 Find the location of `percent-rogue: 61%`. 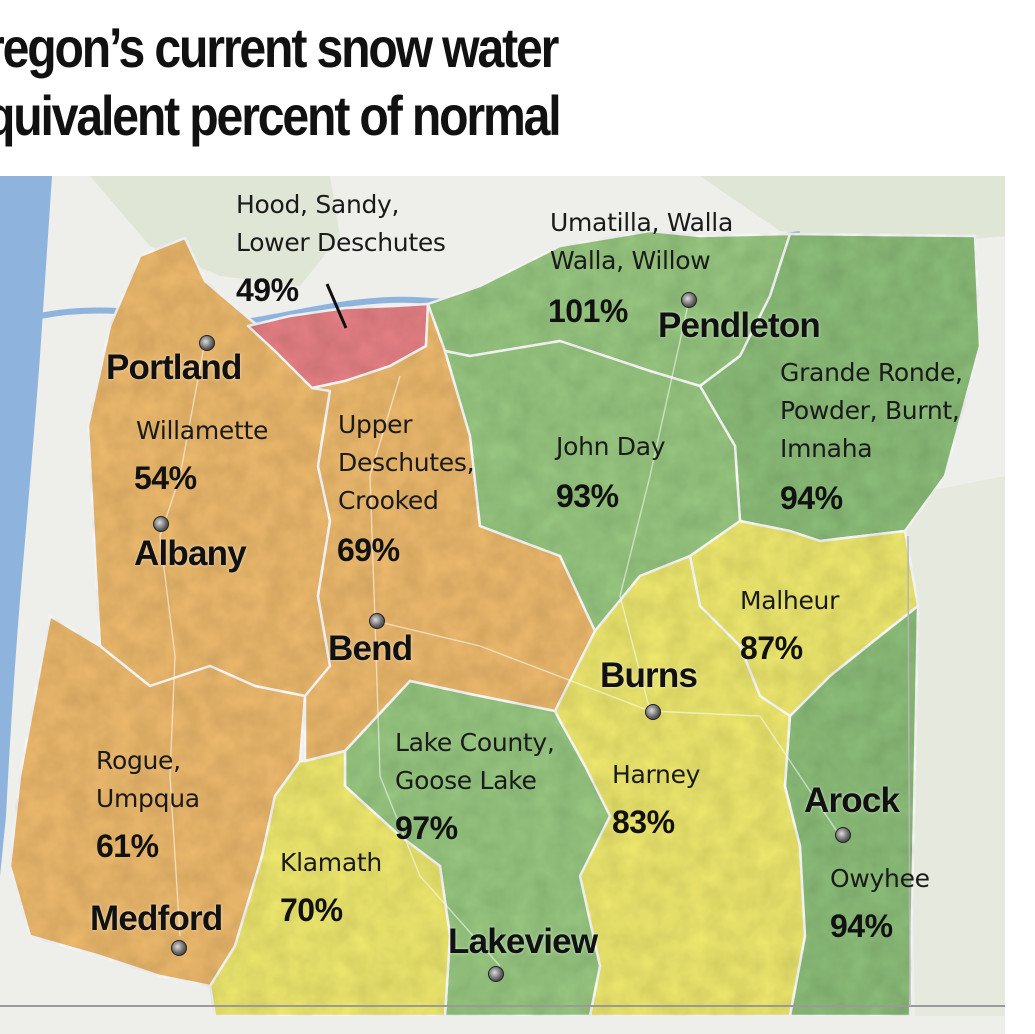

percent-rogue: 61% is located at coordinates (127, 846).